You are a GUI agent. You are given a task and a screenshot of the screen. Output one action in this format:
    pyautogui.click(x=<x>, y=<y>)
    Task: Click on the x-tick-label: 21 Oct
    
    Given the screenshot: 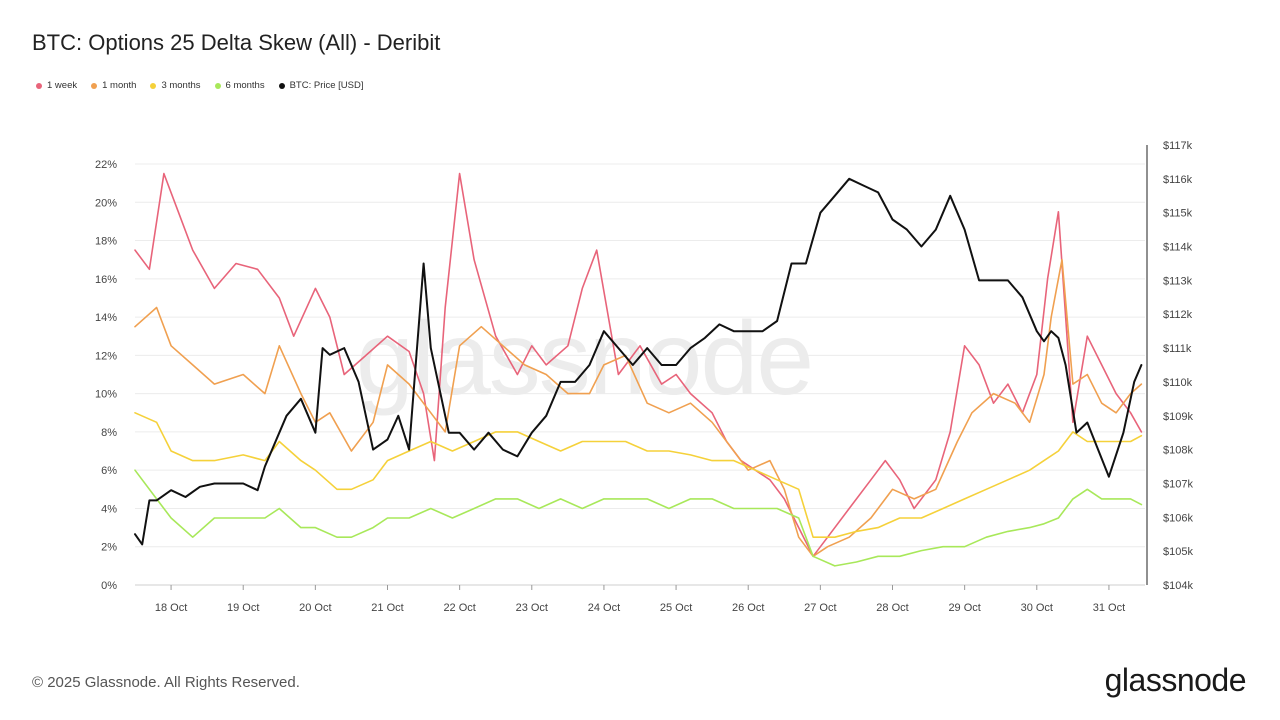 What is the action you would take?
    pyautogui.click(x=387, y=608)
    